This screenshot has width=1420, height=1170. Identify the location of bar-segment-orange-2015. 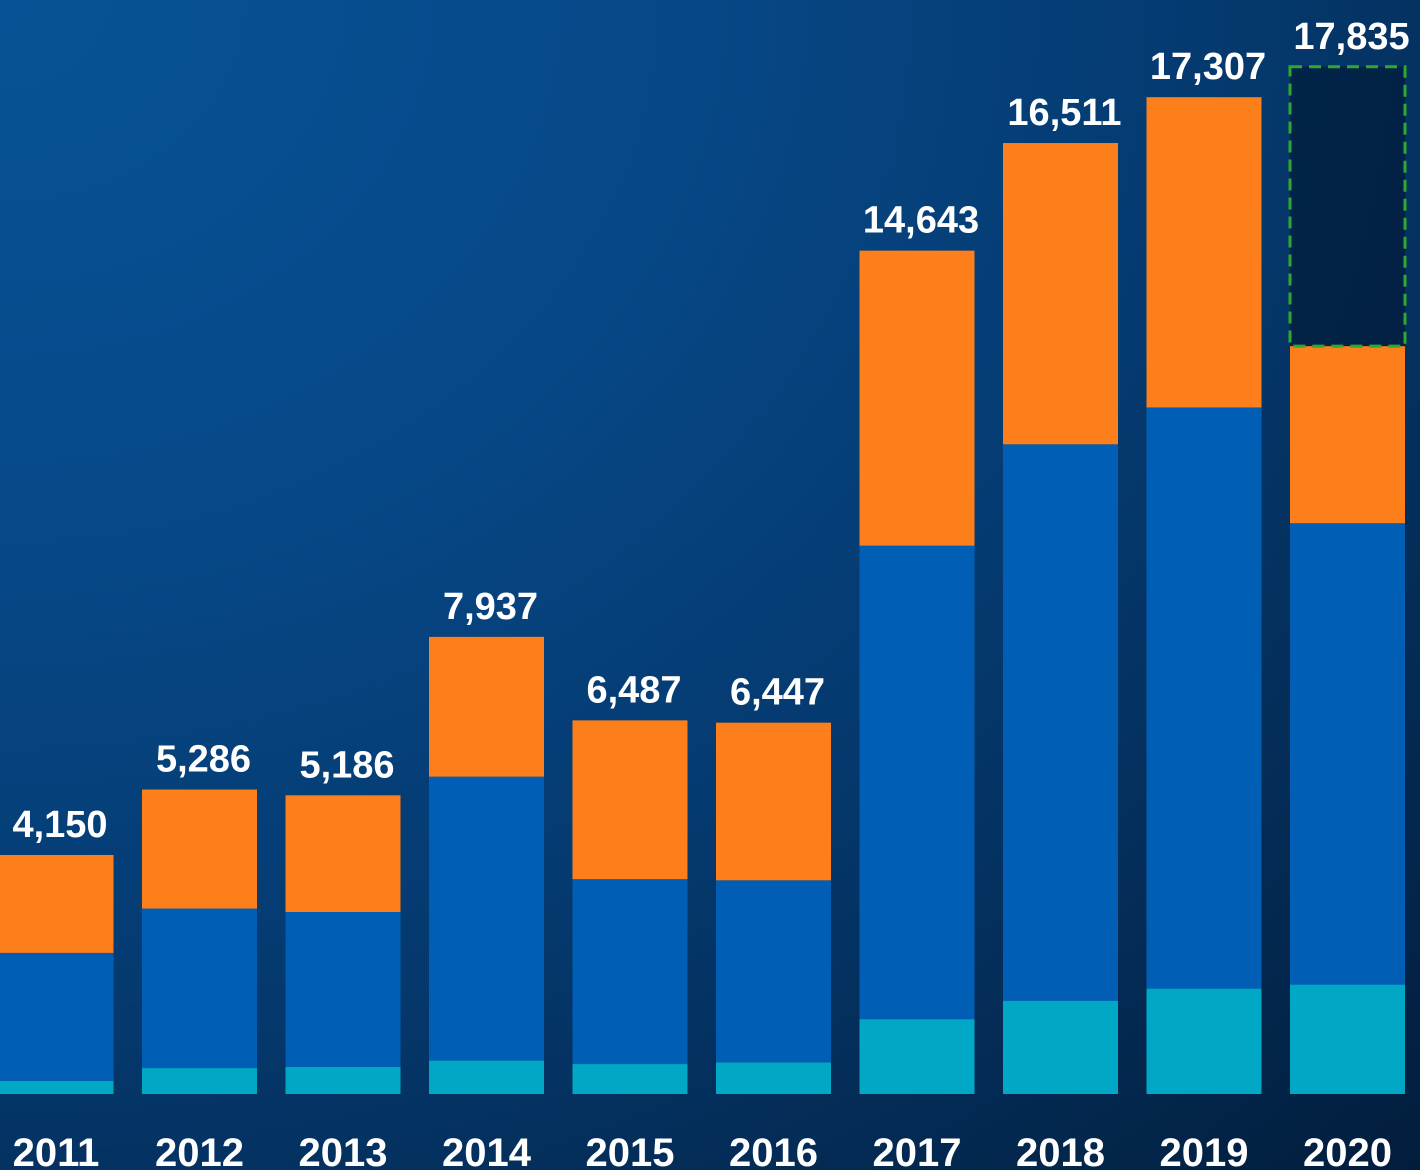
(630, 800).